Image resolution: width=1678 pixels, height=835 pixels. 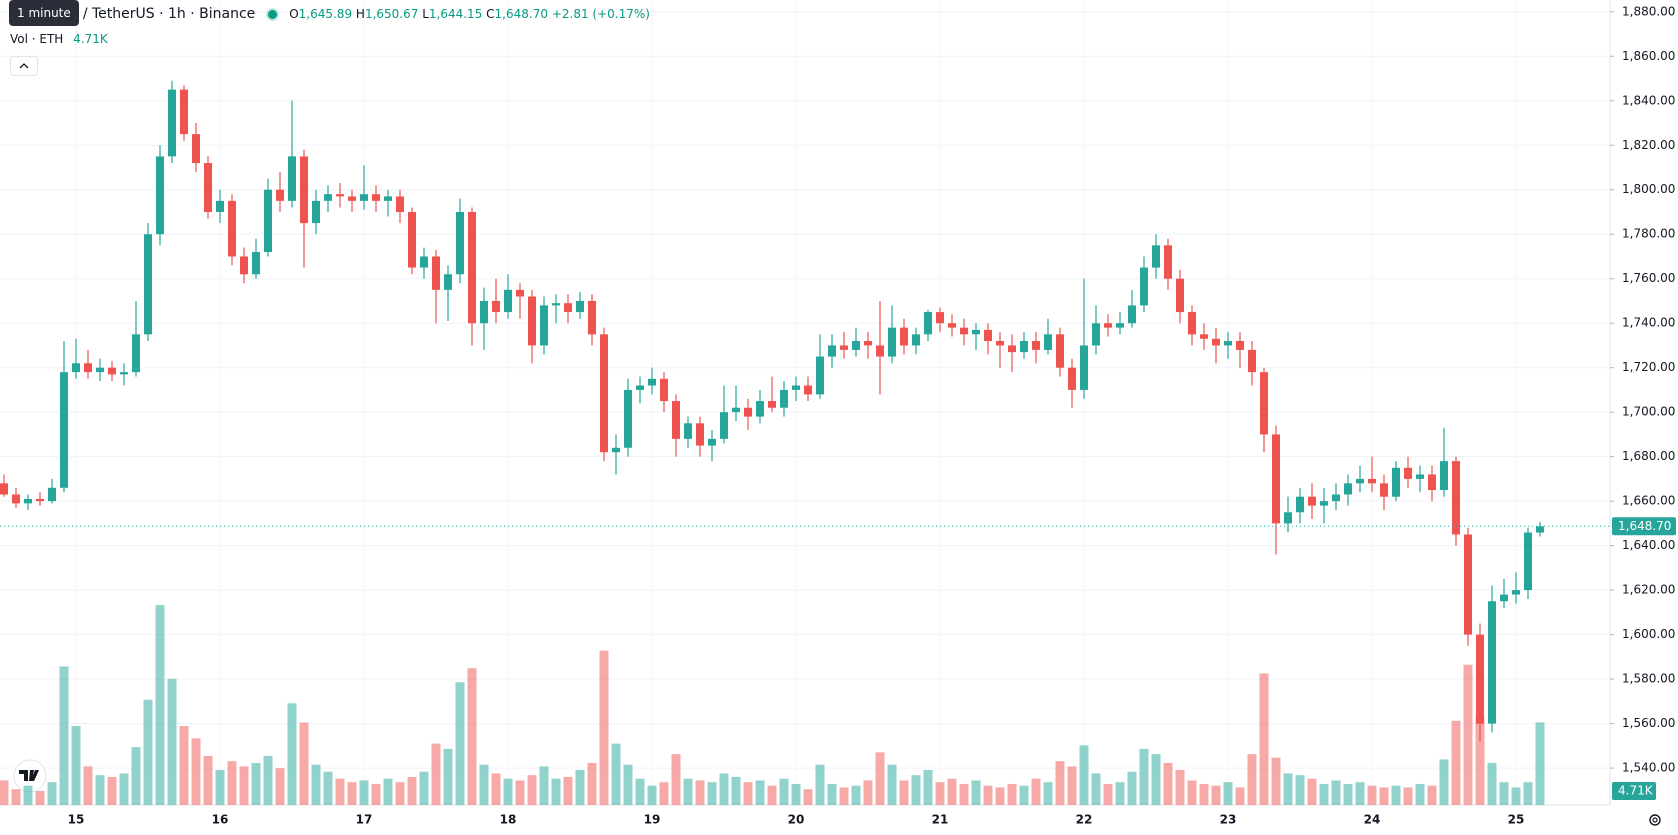 What do you see at coordinates (44, 13) in the screenshot?
I see `tooltip: 1 minute` at bounding box center [44, 13].